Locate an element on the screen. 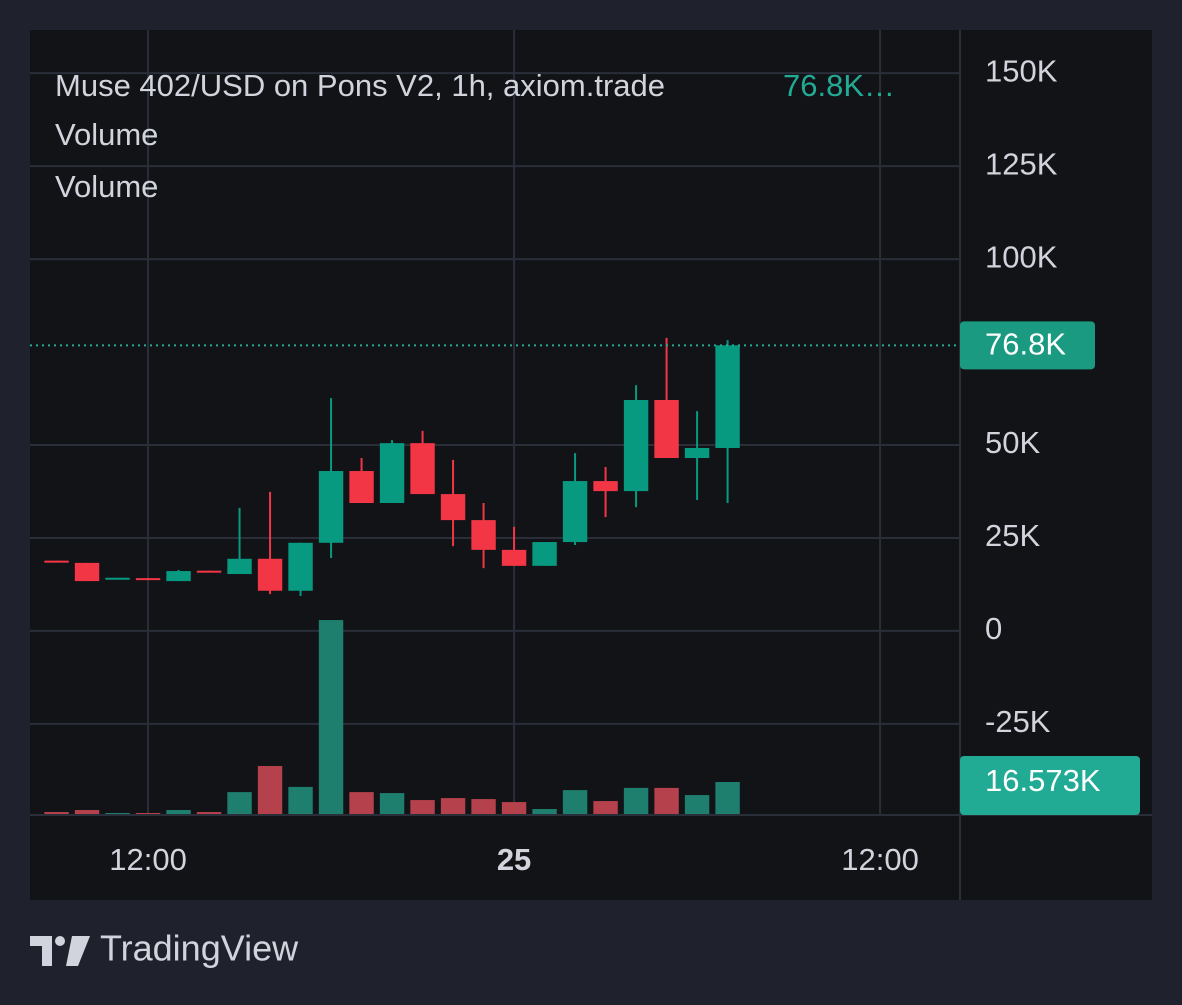  y-tick-label: 50K is located at coordinates (1012, 442).